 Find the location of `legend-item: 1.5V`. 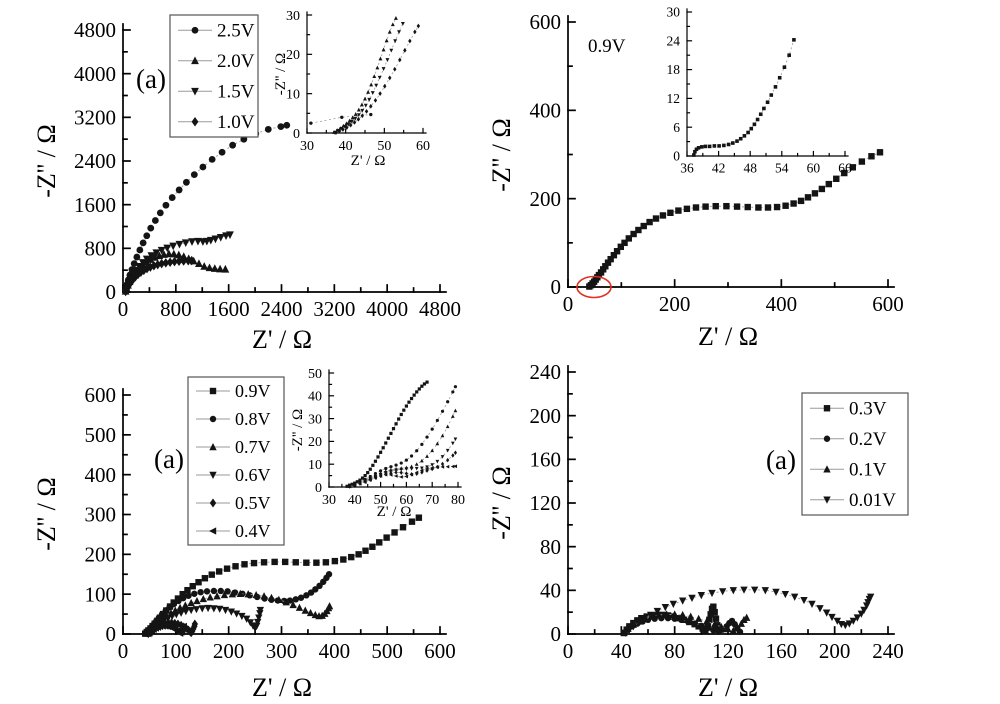

legend-item: 1.5V is located at coordinates (216, 92).